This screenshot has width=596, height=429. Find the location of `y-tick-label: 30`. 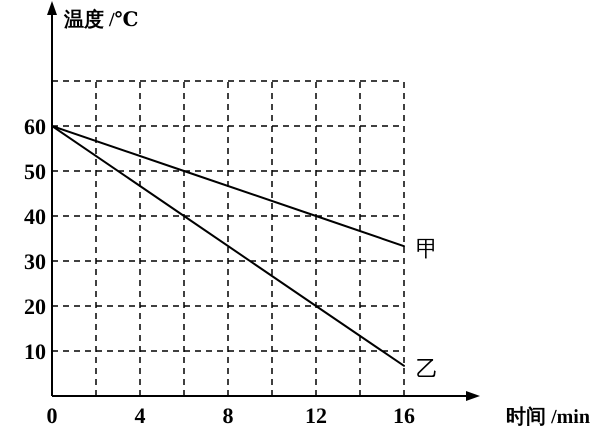

y-tick-label: 30 is located at coordinates (35, 261).